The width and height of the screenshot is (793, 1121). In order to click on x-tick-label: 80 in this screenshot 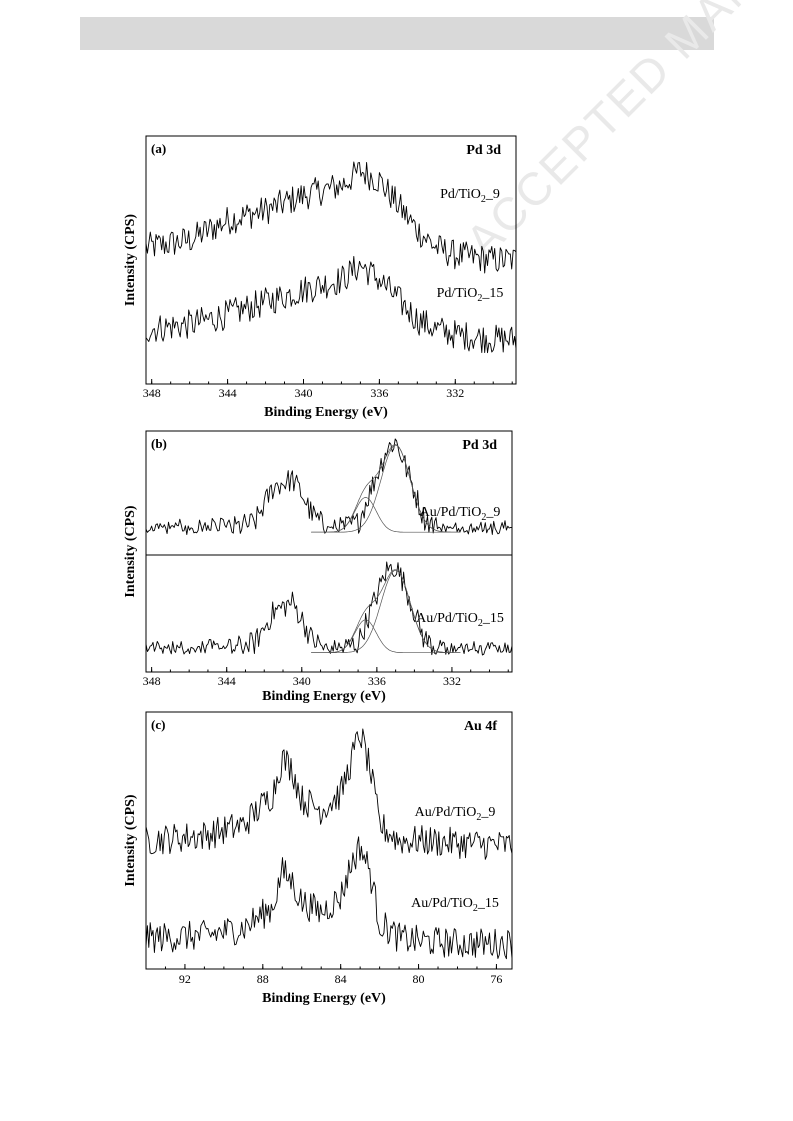, I will do `click(419, 979)`.